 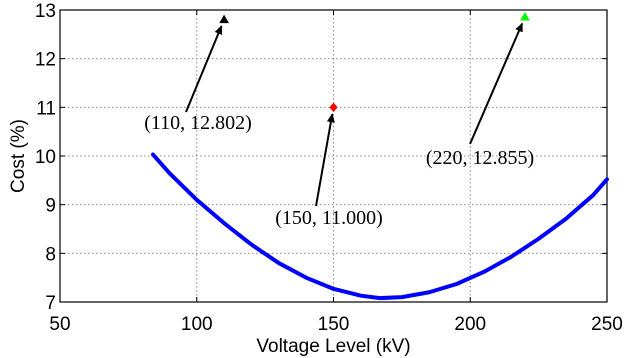 I want to click on y-tick-label: 8, so click(x=50, y=254).